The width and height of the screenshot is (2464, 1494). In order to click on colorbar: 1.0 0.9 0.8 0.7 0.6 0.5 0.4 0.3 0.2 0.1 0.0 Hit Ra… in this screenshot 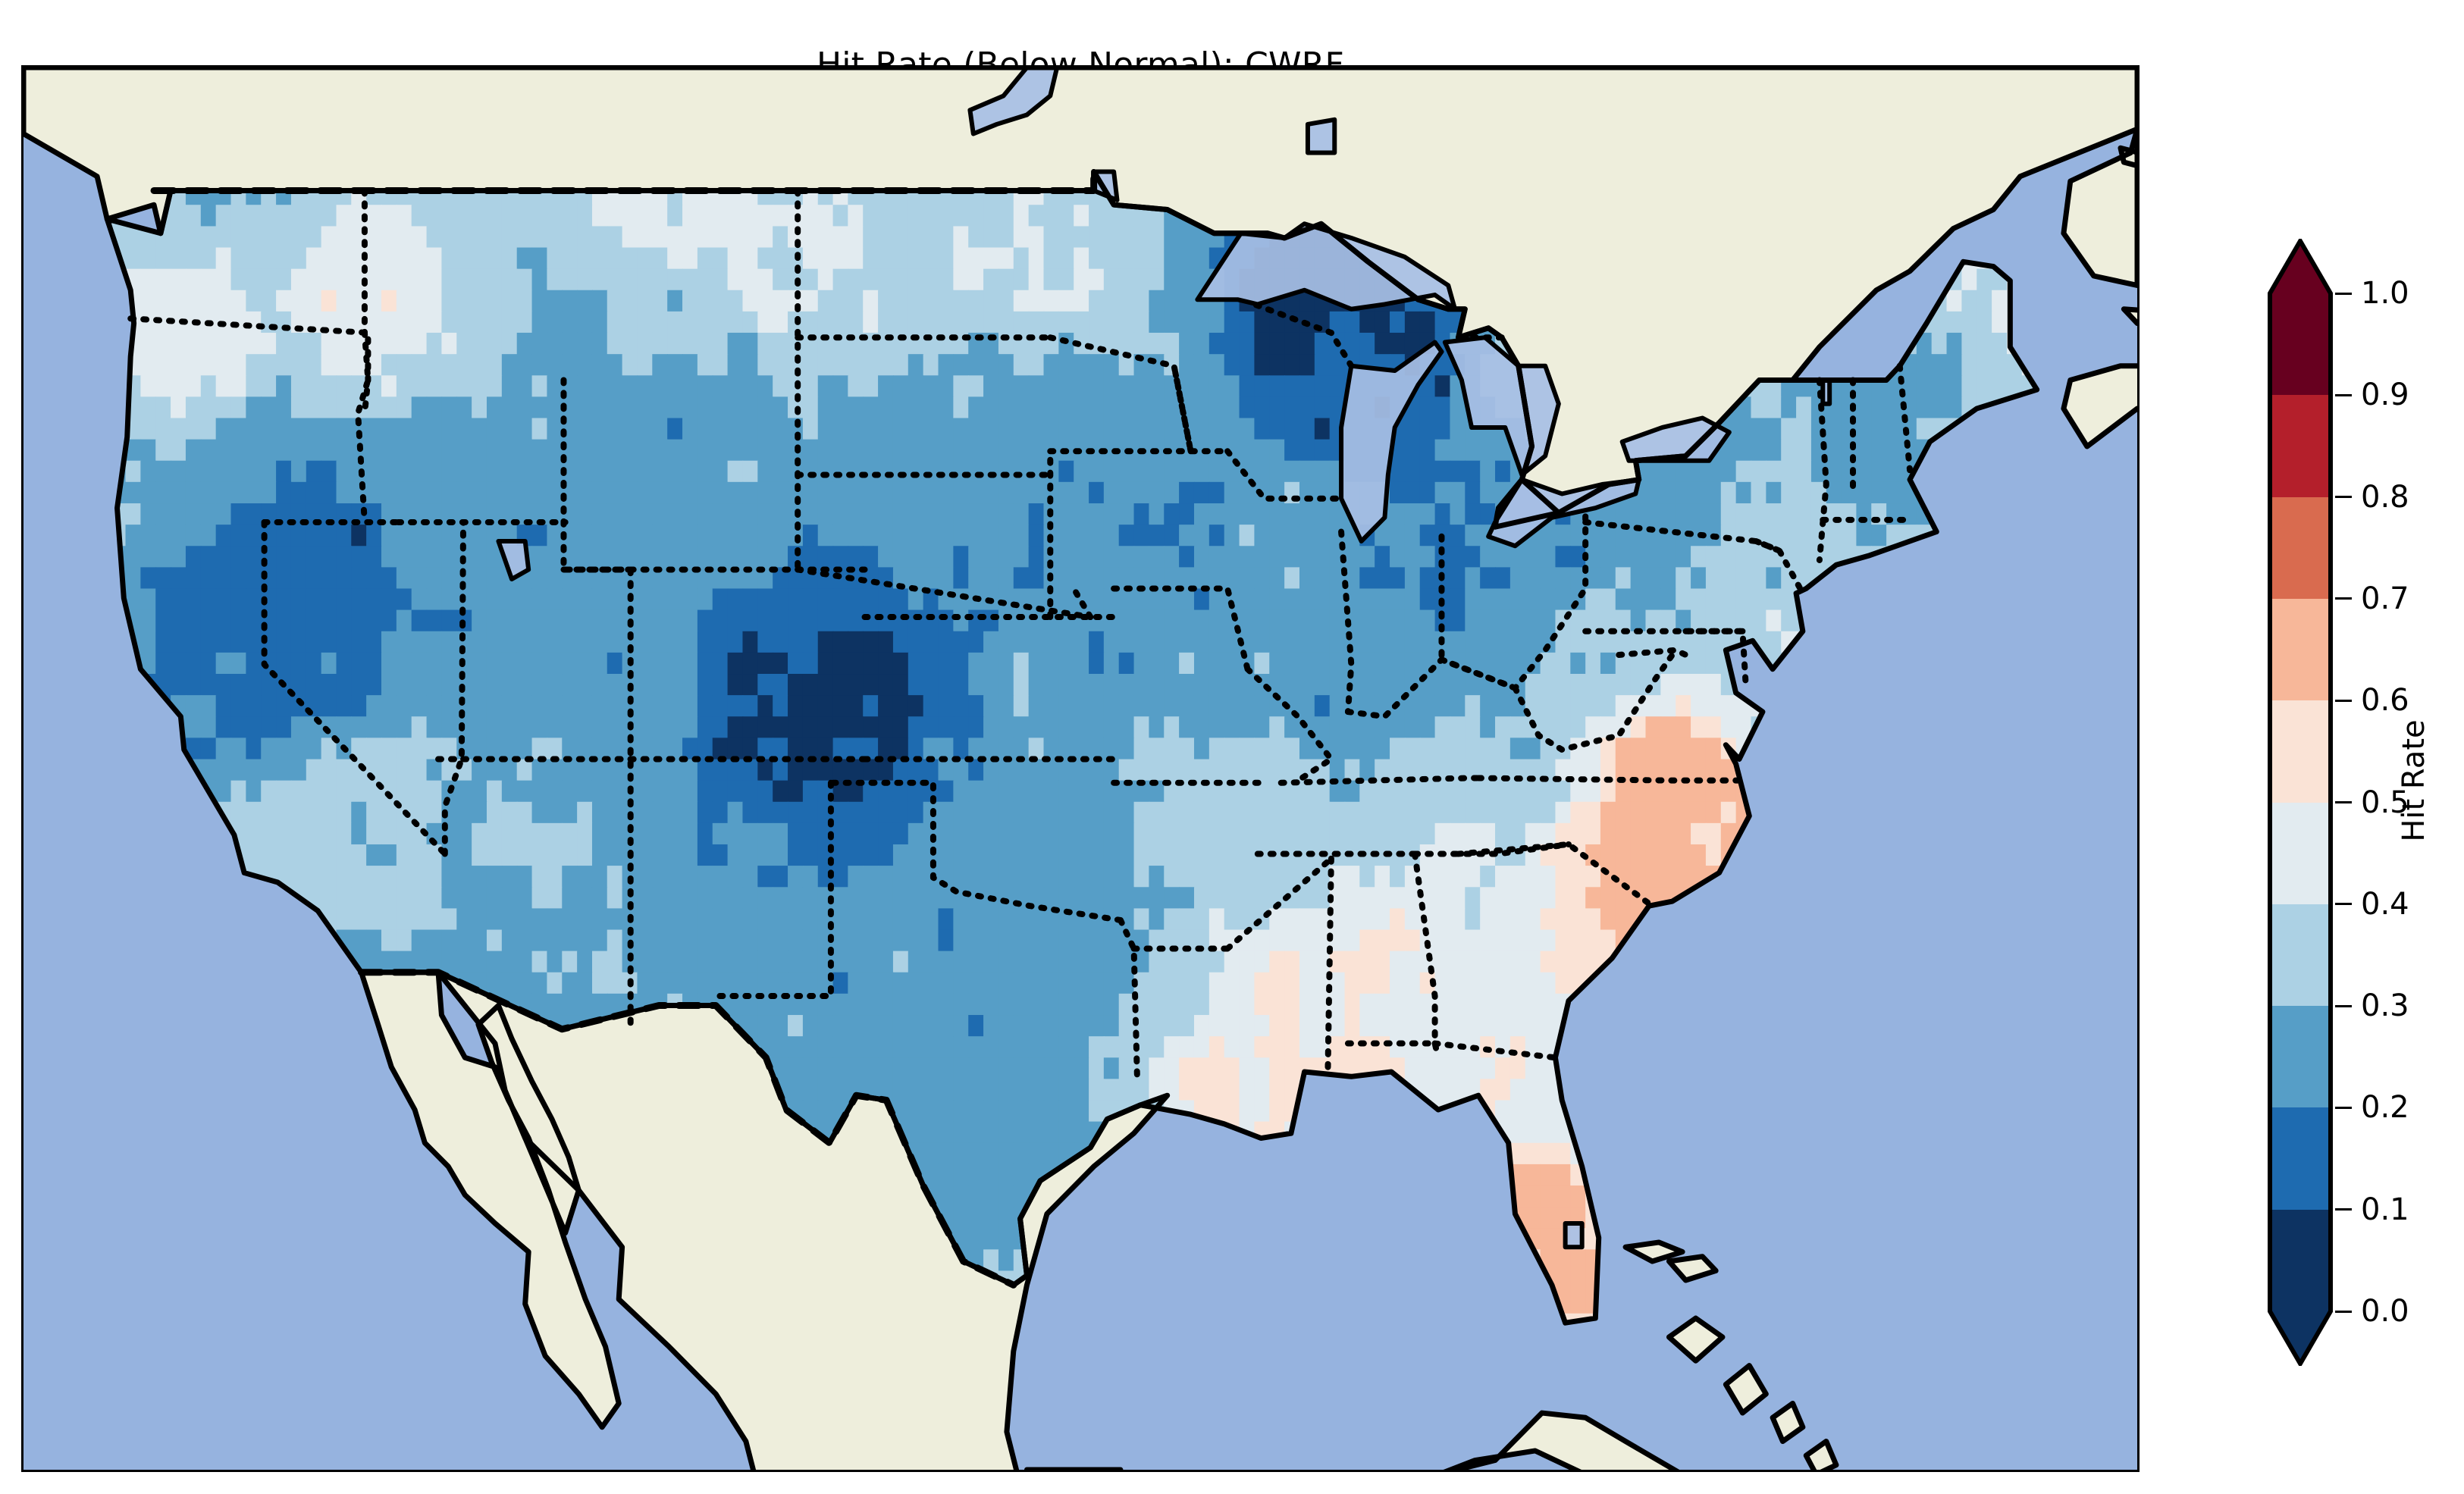, I will do `click(2364, 796)`.